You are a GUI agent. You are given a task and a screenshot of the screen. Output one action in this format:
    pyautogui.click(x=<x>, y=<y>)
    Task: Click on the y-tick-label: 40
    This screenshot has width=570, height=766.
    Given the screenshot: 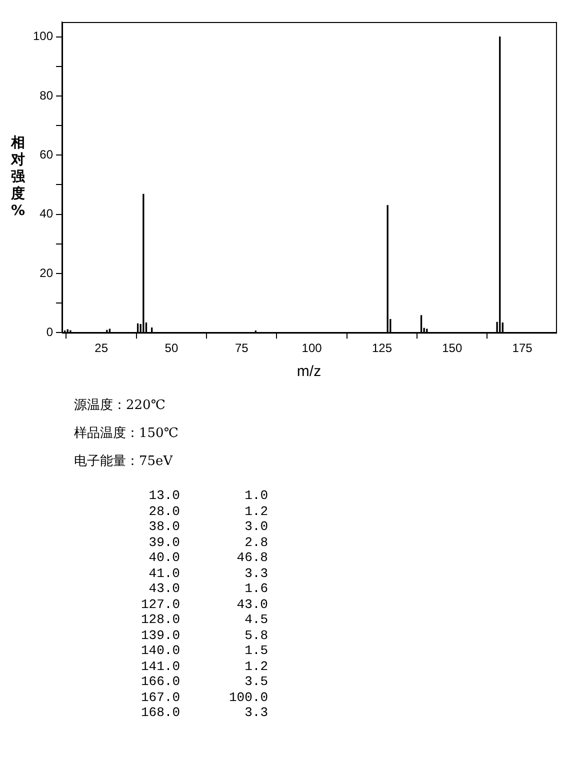 What is the action you would take?
    pyautogui.click(x=47, y=213)
    